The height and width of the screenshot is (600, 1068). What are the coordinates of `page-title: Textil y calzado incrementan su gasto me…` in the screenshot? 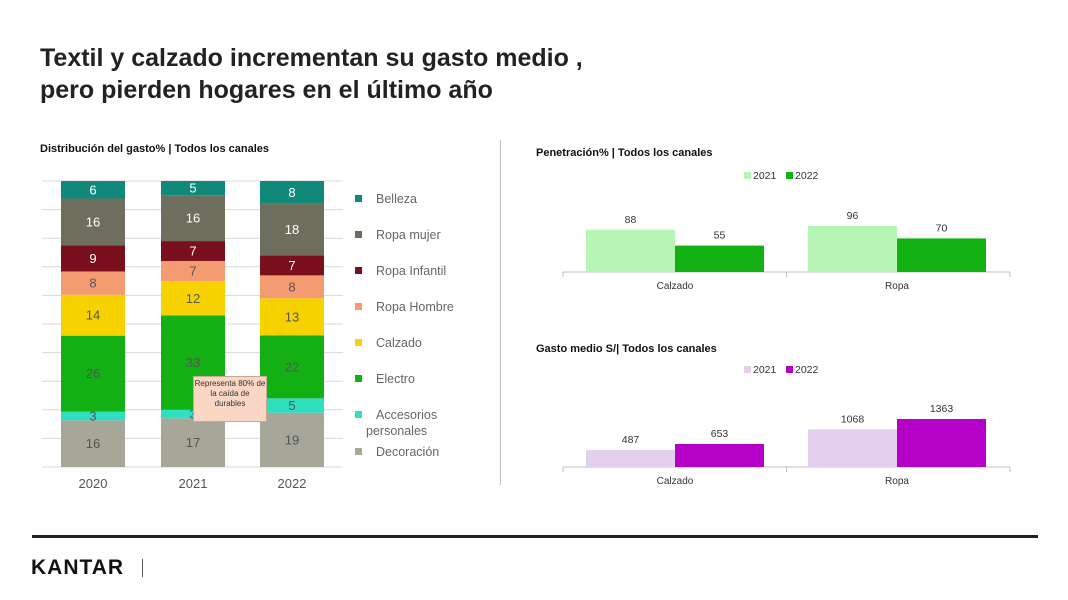 It's located at (311, 74).